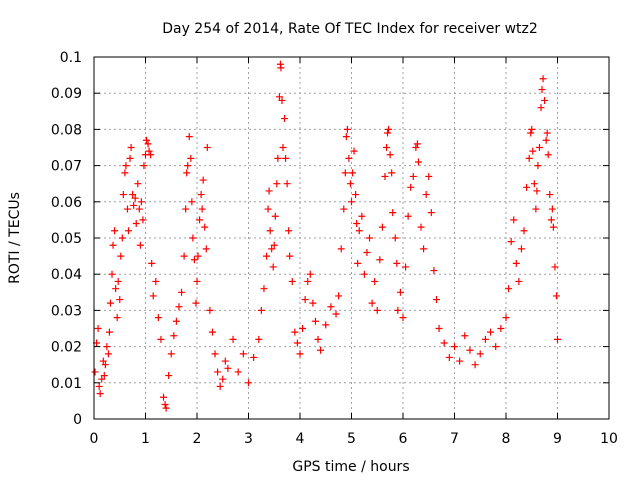  Describe the element at coordinates (77, 420) in the screenshot. I see `y-tick-label: 0` at that location.